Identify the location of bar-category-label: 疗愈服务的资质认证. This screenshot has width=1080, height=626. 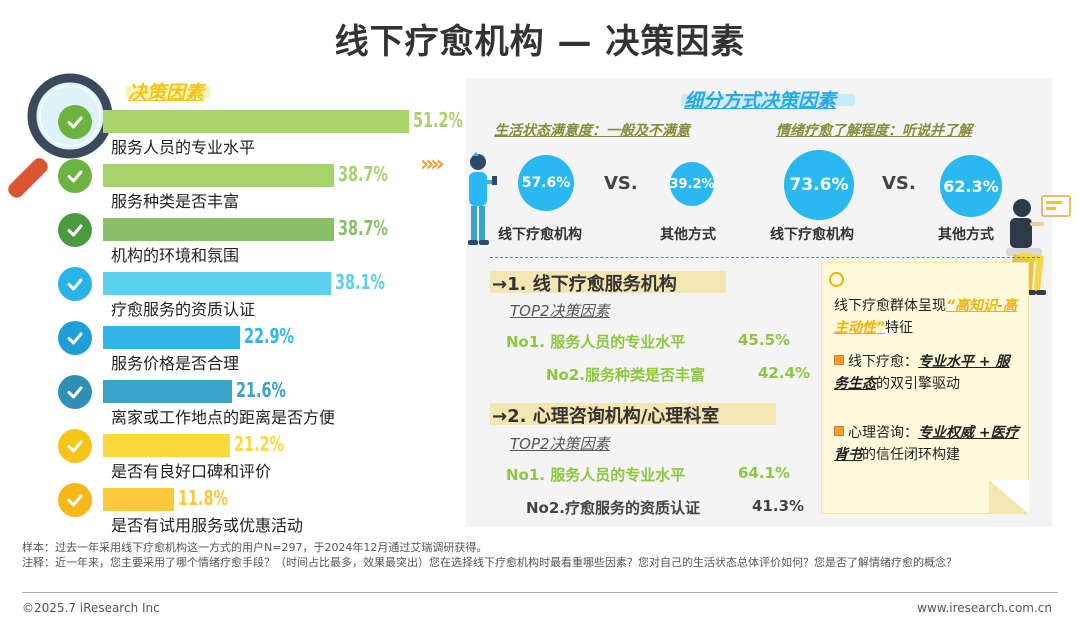
(183, 309).